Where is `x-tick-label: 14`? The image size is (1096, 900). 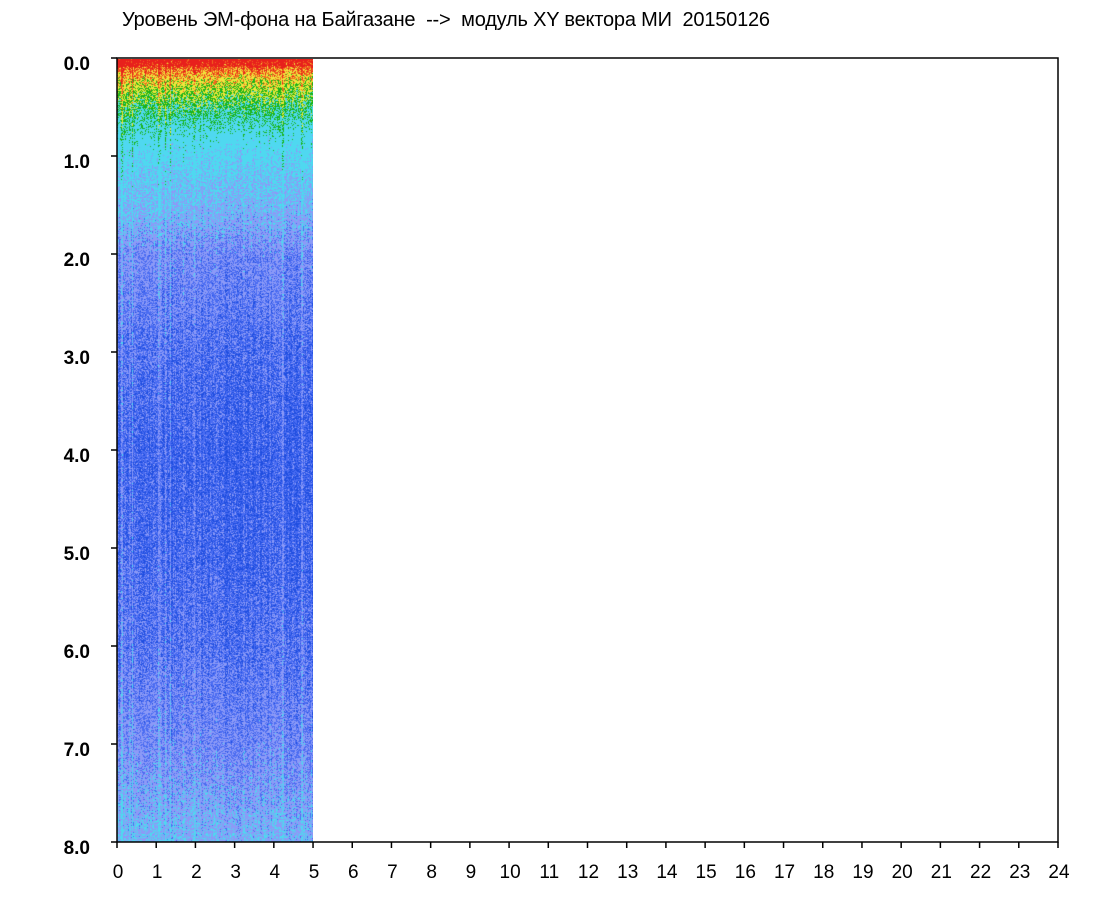
x-tick-label: 14 is located at coordinates (667, 872).